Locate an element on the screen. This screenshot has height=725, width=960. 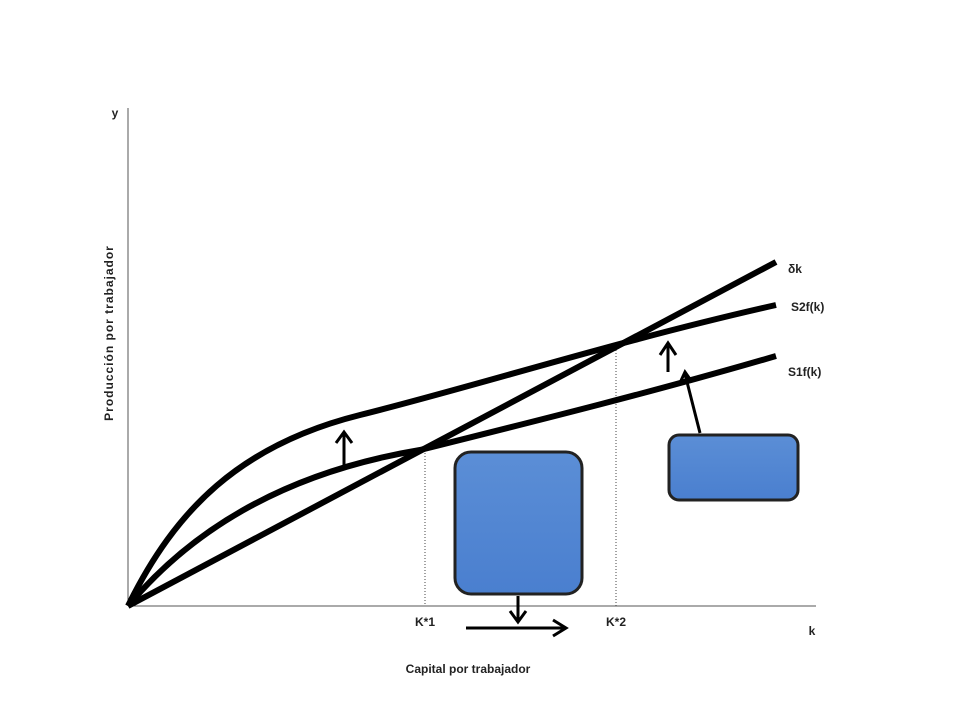
curve-label: S2f(k) is located at coordinates (807, 307).